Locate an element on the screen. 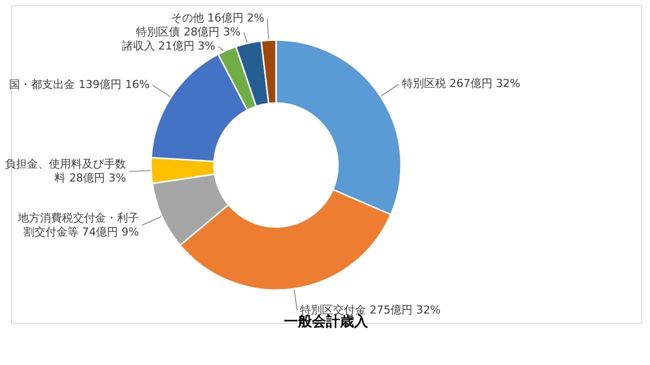 The width and height of the screenshot is (650, 365). slice-label: 特別区債 28億円 3% is located at coordinates (188, 31).